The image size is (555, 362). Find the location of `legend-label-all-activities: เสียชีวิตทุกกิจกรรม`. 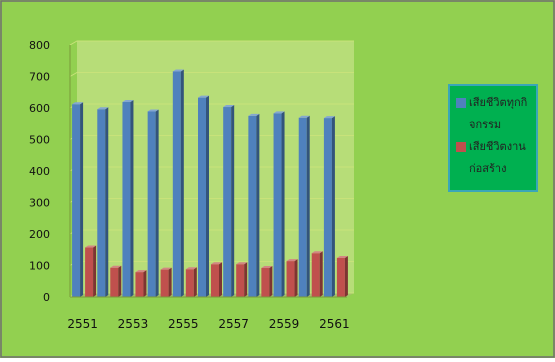

legend-label-all-activities: เสียชีวิตทุกกิจกรรม is located at coordinates (498, 113).